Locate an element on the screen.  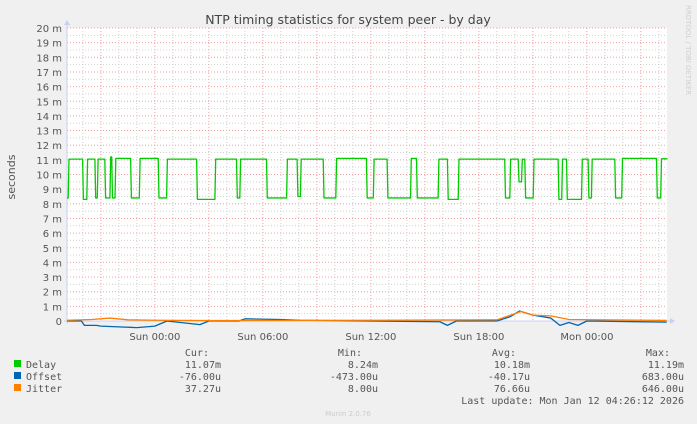
legend-swatch-jitter is located at coordinates (17, 387).